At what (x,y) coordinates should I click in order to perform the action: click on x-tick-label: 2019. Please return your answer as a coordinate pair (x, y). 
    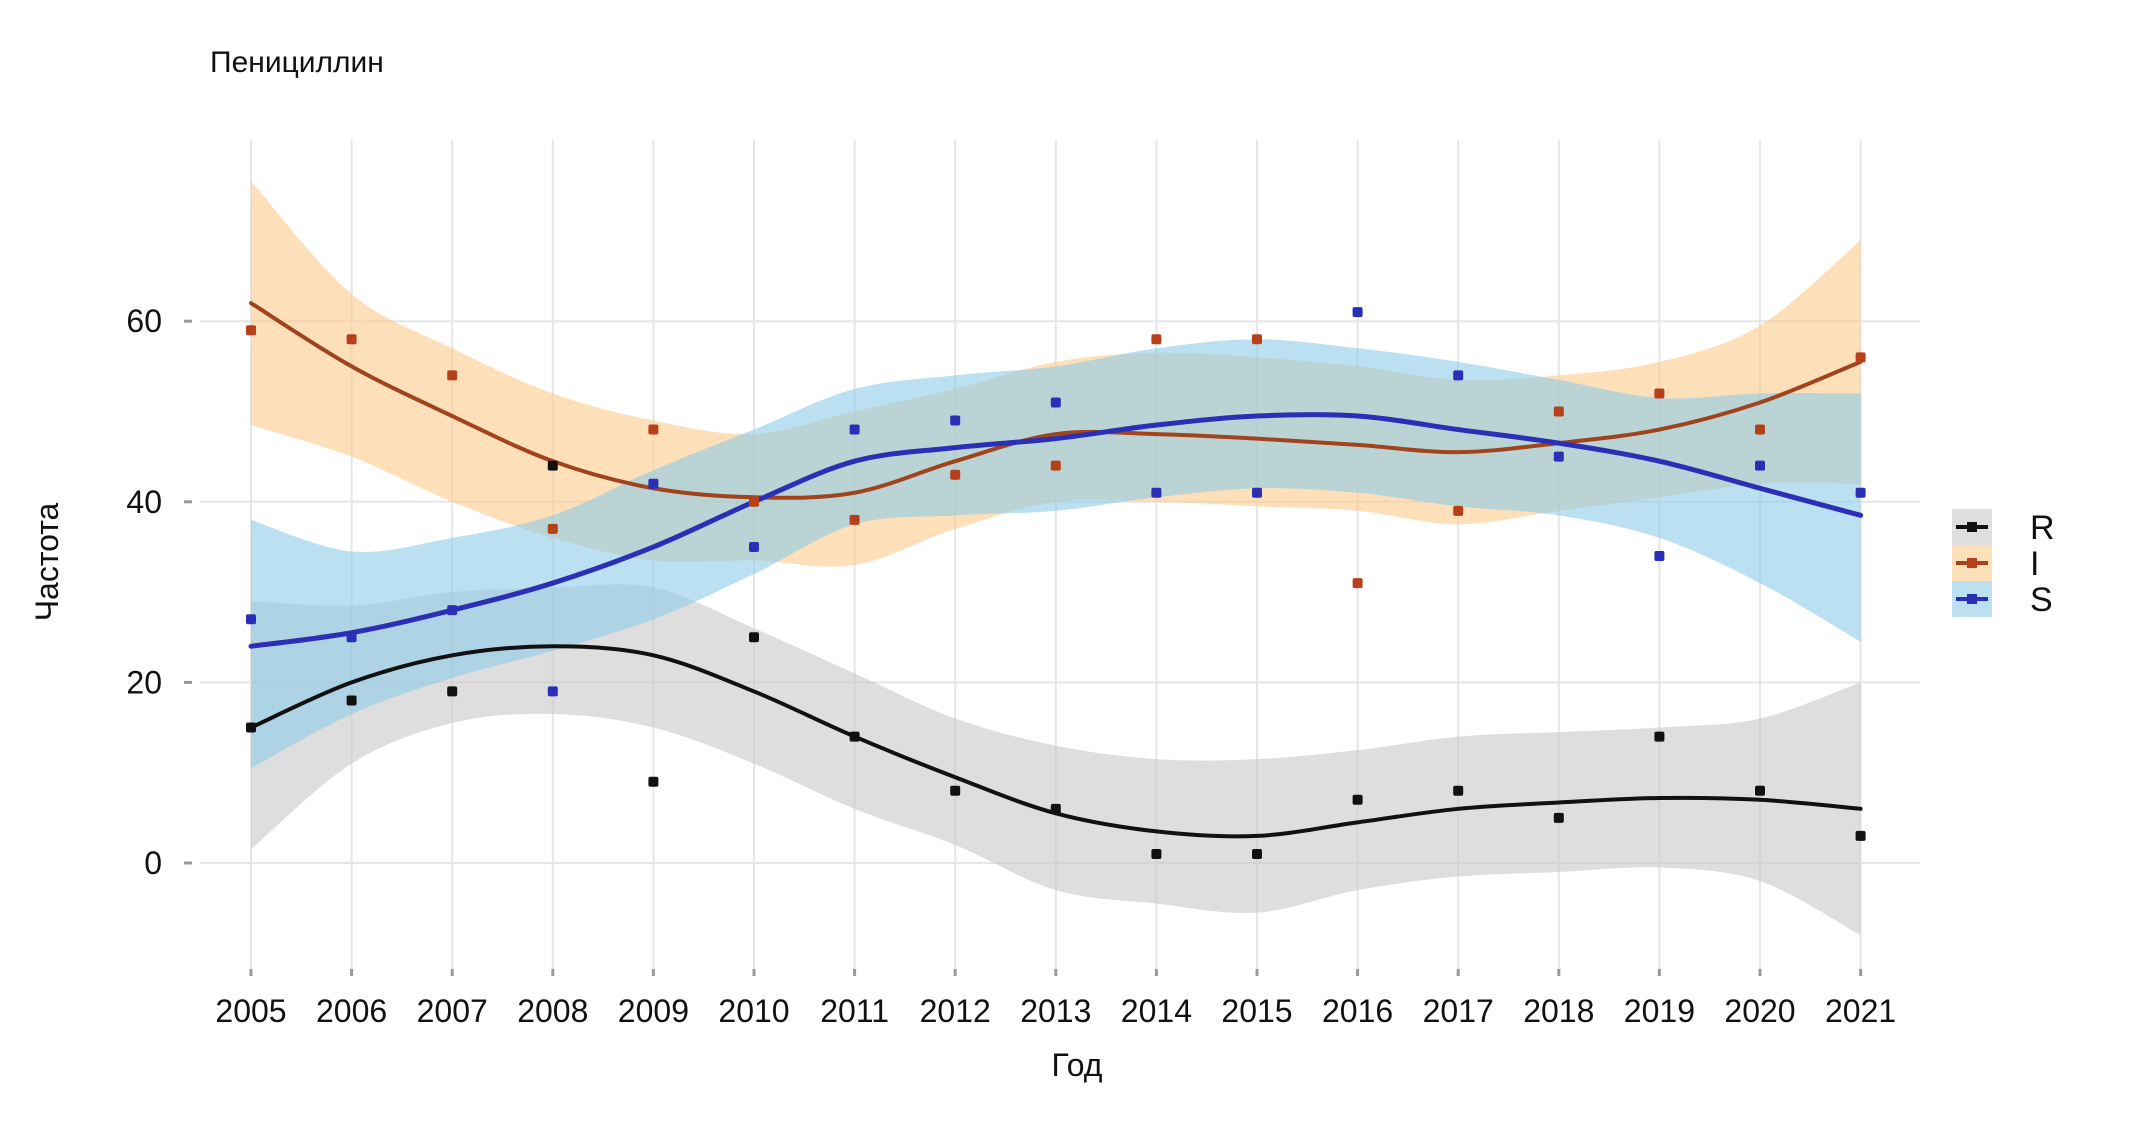
    Looking at the image, I should click on (1659, 1011).